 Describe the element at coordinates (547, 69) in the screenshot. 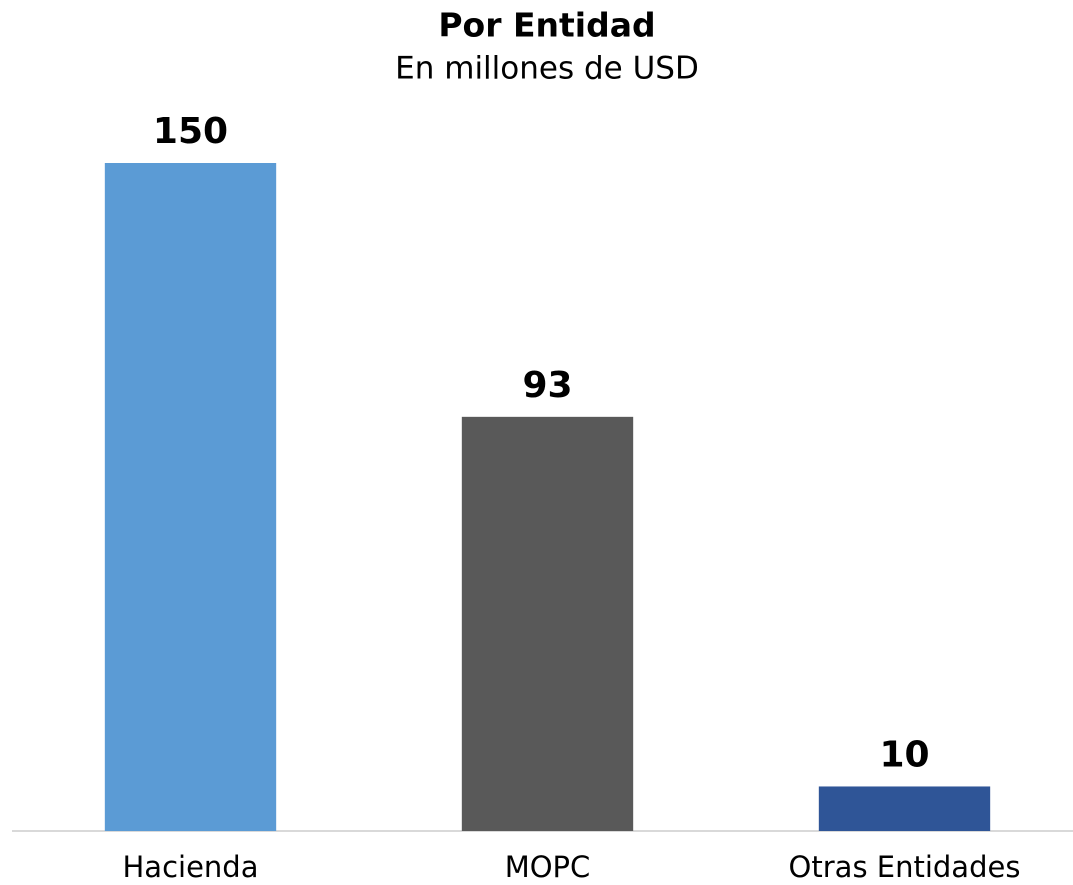

I see `chart-subtitle: En millones de USD` at that location.